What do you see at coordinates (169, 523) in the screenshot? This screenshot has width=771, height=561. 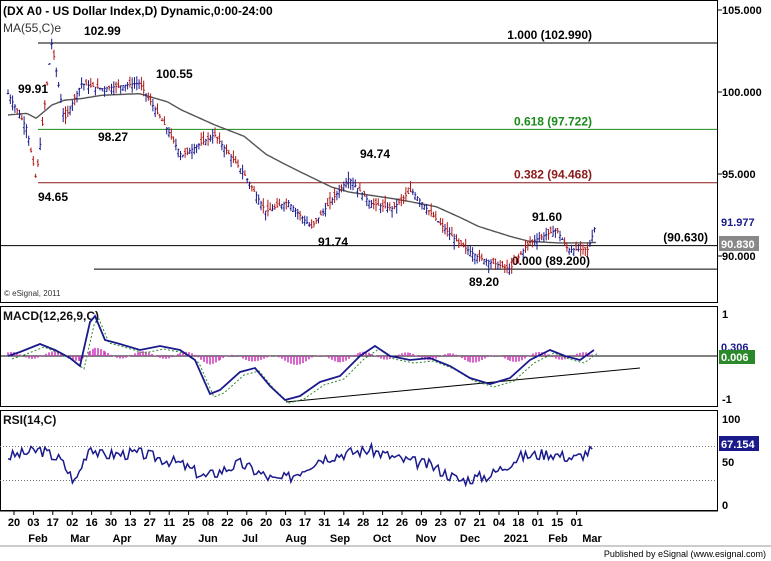 I see `x-day-label: 11` at bounding box center [169, 523].